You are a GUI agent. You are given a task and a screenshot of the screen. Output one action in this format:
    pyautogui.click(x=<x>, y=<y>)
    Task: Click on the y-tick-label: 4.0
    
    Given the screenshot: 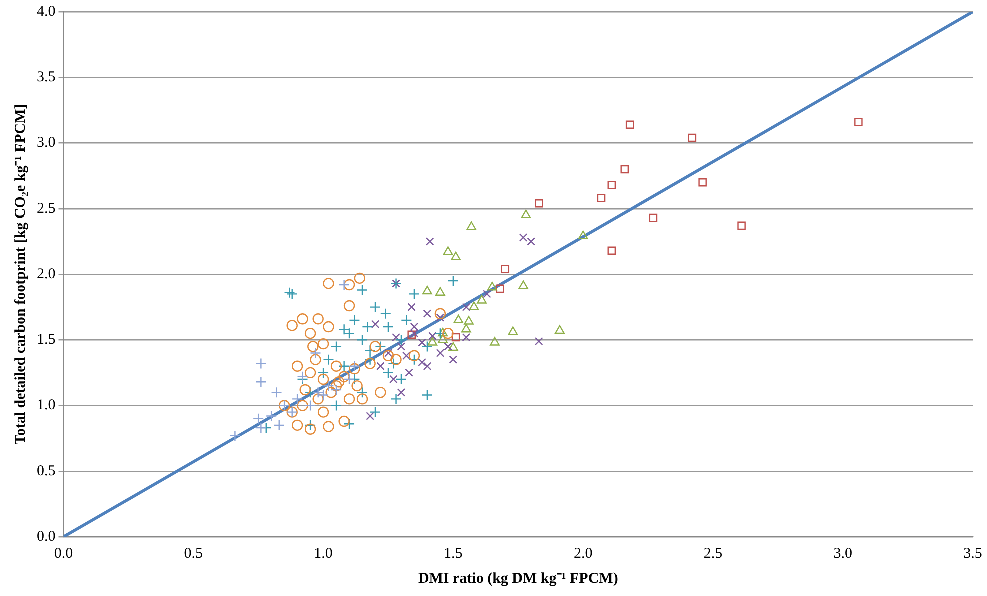 What is the action you would take?
    pyautogui.click(x=46, y=12)
    